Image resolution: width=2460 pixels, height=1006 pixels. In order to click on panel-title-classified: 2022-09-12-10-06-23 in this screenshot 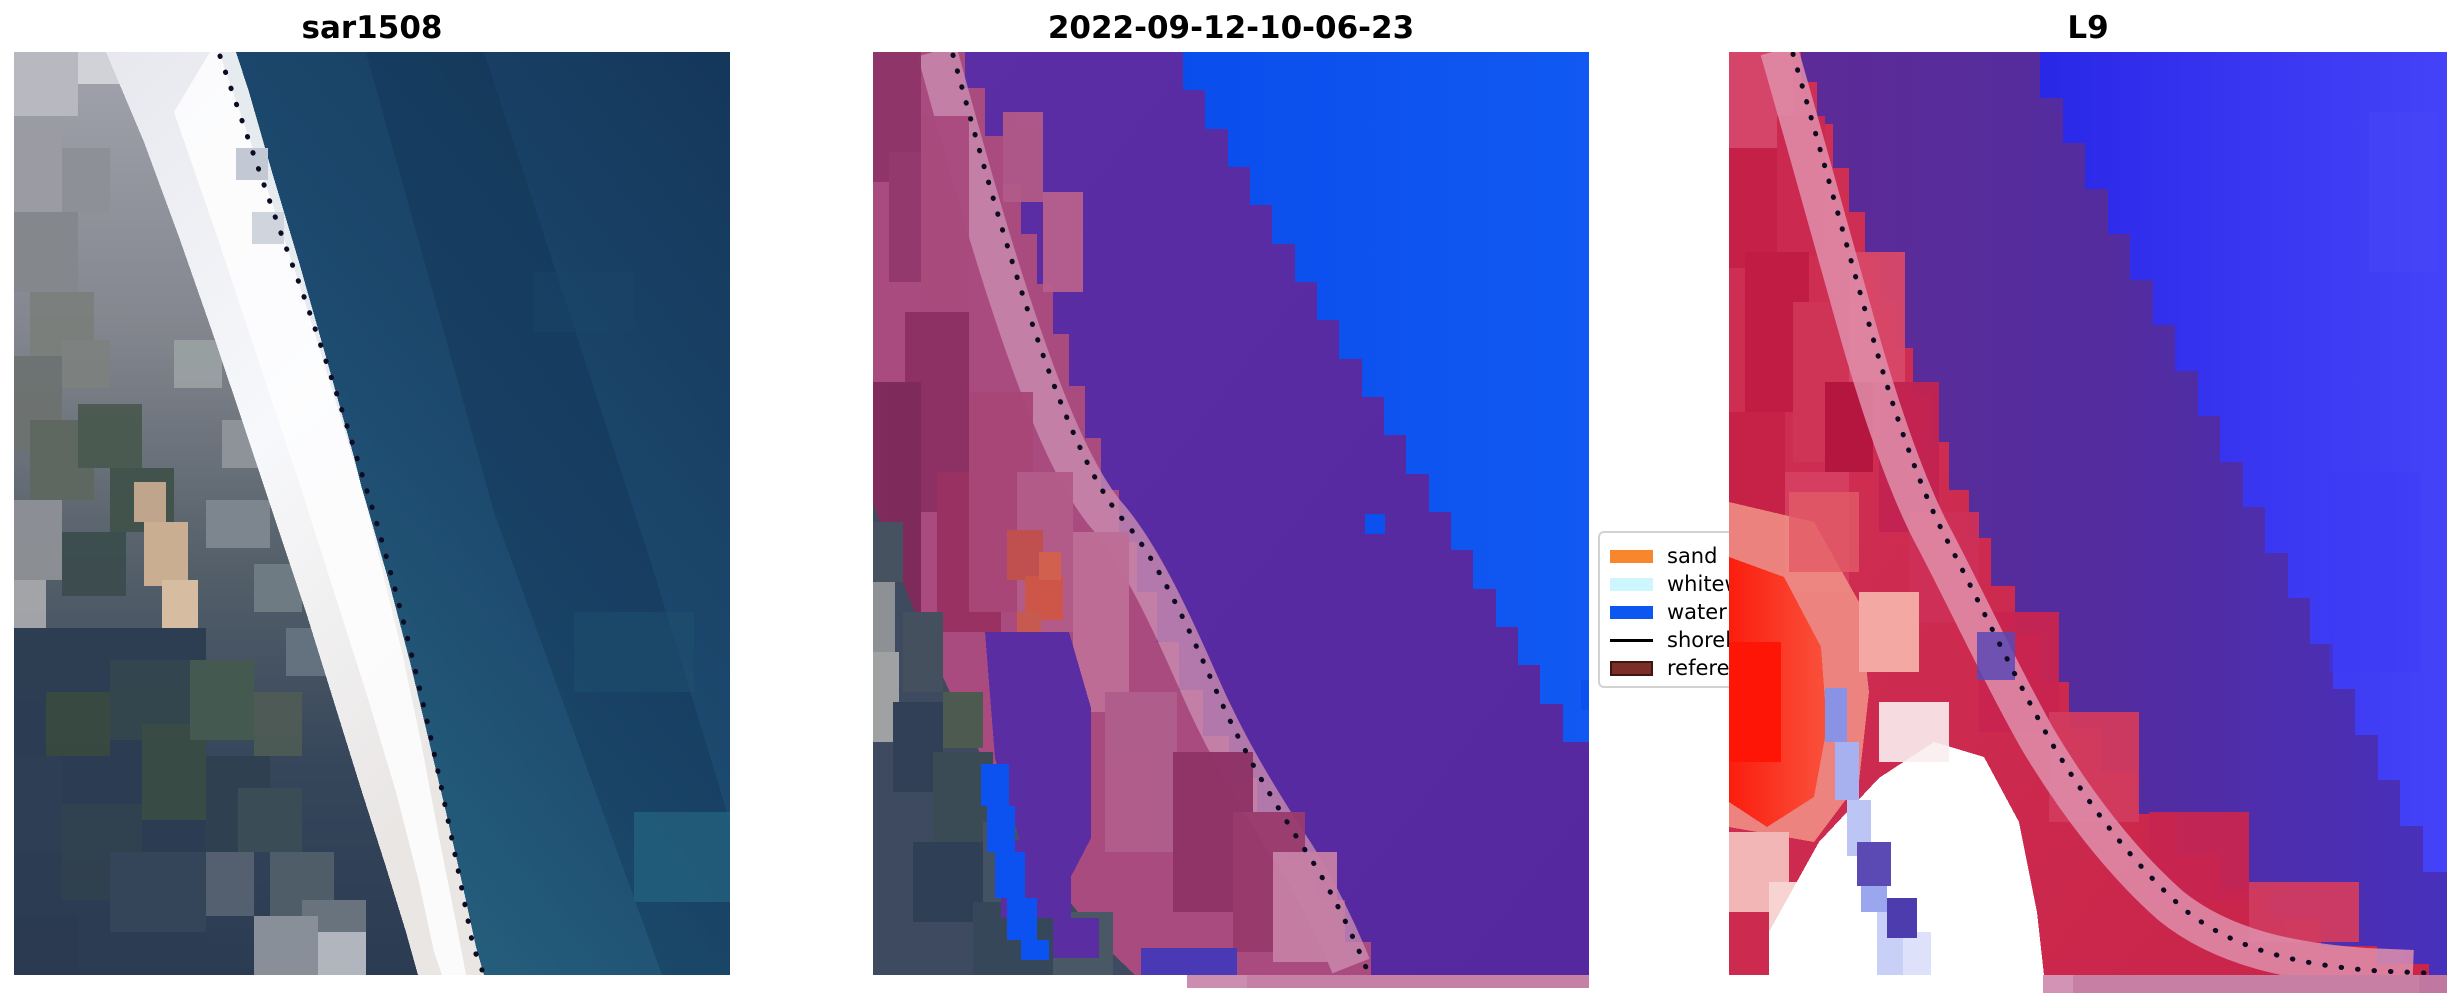, I will do `click(1231, 28)`.